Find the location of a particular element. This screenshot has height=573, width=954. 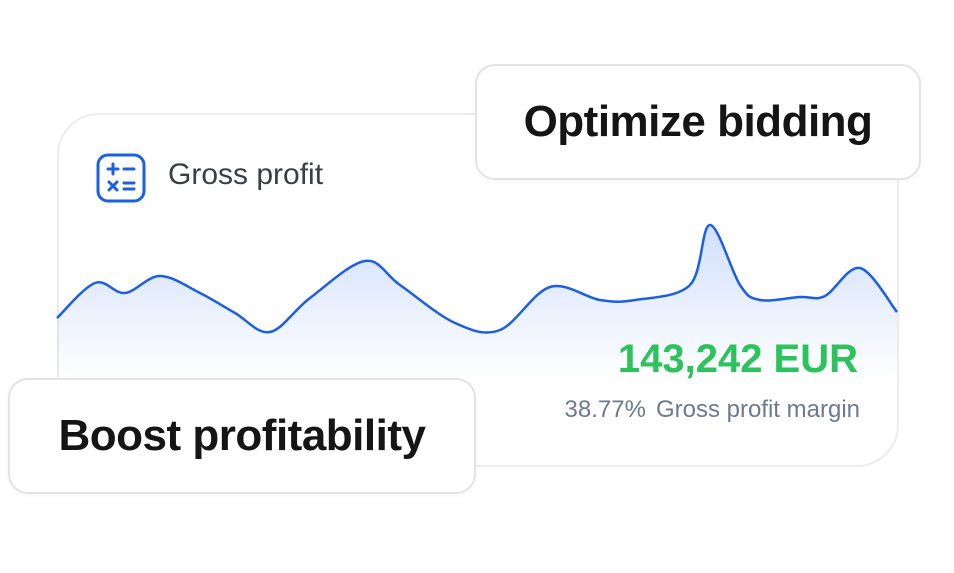

card-label: Gross profit is located at coordinates (246, 174).